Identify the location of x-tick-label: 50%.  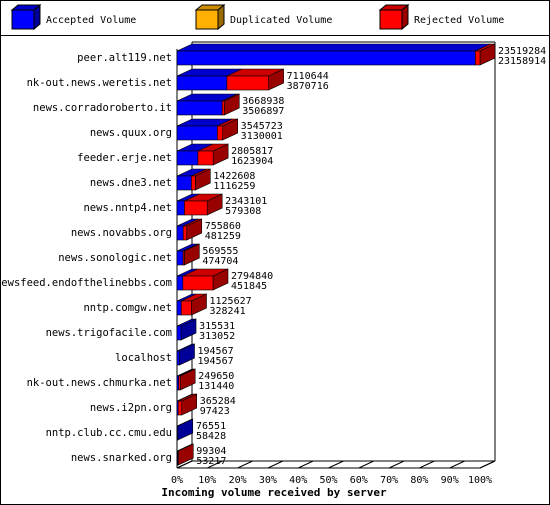
(328, 480).